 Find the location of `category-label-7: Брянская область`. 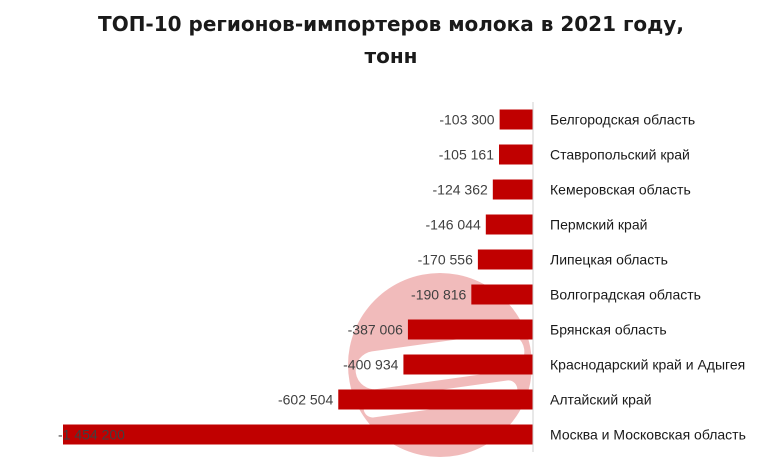

category-label-7: Брянская область is located at coordinates (608, 330).